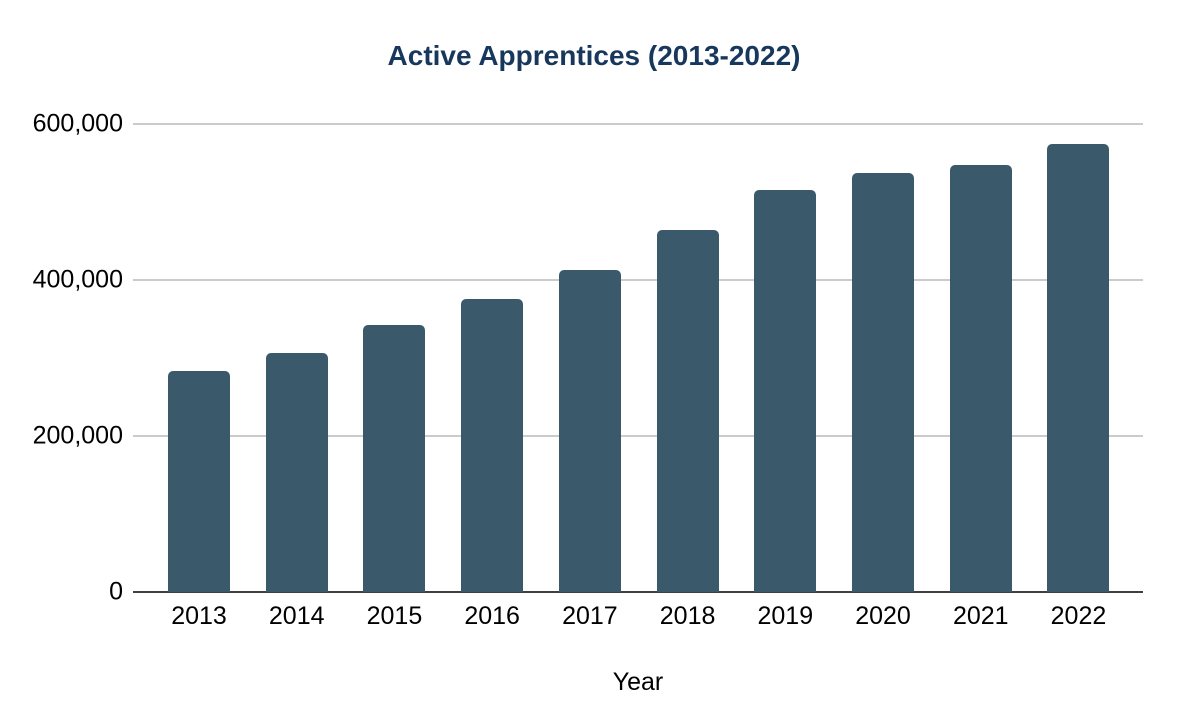 The image size is (1188, 722). I want to click on x-tick-label-2020: 2020, so click(883, 616).